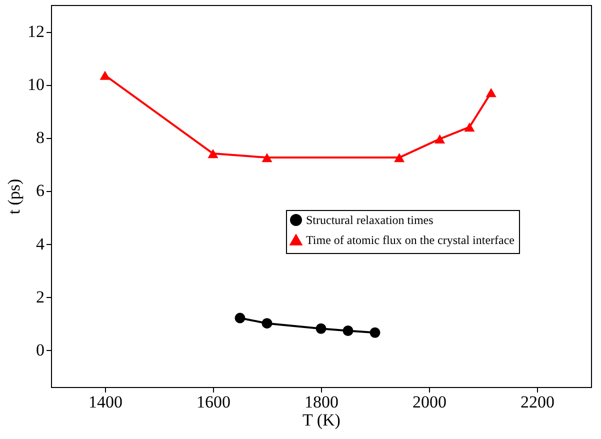 The height and width of the screenshot is (439, 601). What do you see at coordinates (40, 296) in the screenshot?
I see `y-tick-label: 2` at bounding box center [40, 296].